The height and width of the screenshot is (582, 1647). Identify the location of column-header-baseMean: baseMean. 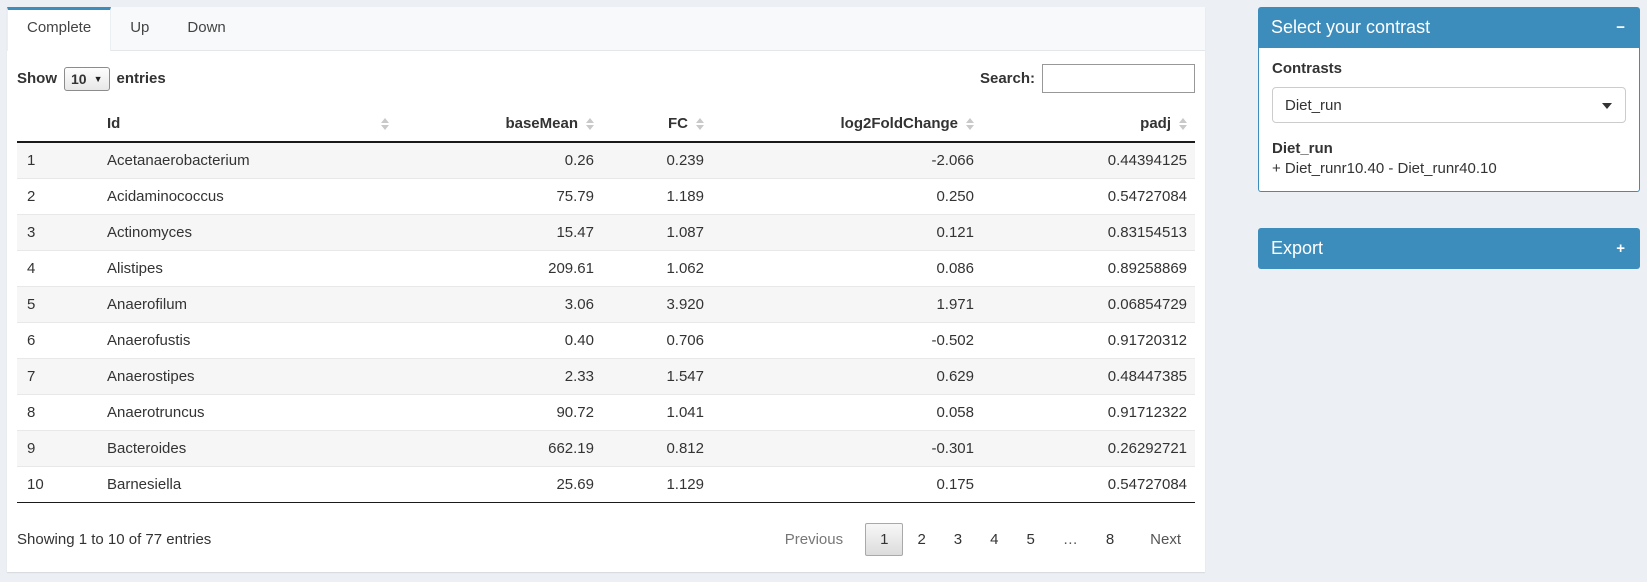
(499, 125).